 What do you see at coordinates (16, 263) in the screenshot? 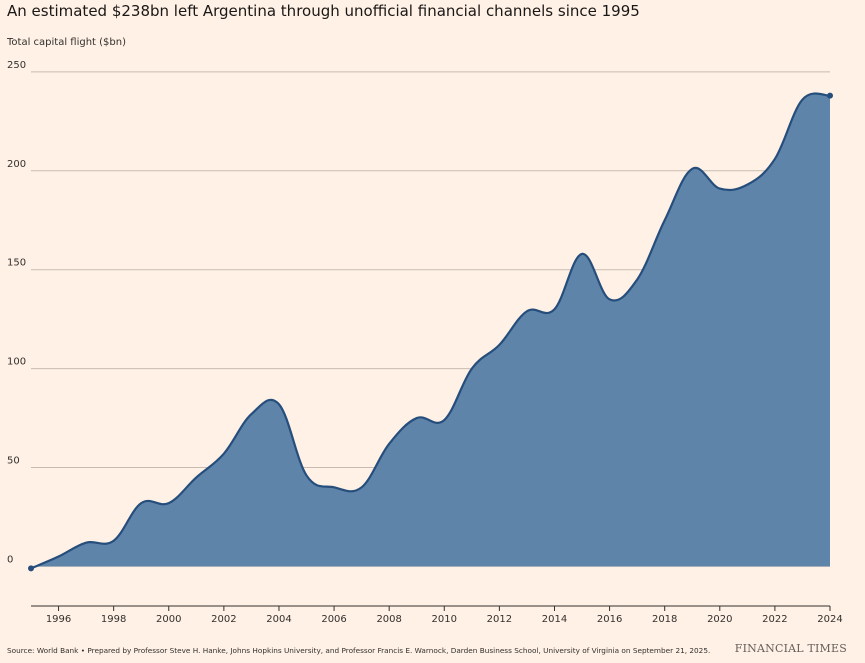
I see `y-tick-label-150: 150` at bounding box center [16, 263].